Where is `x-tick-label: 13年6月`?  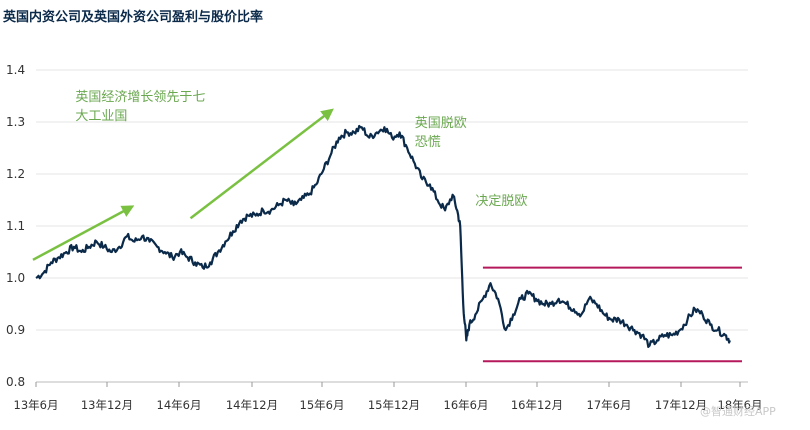 x-tick-label: 13年6月 is located at coordinates (36, 405).